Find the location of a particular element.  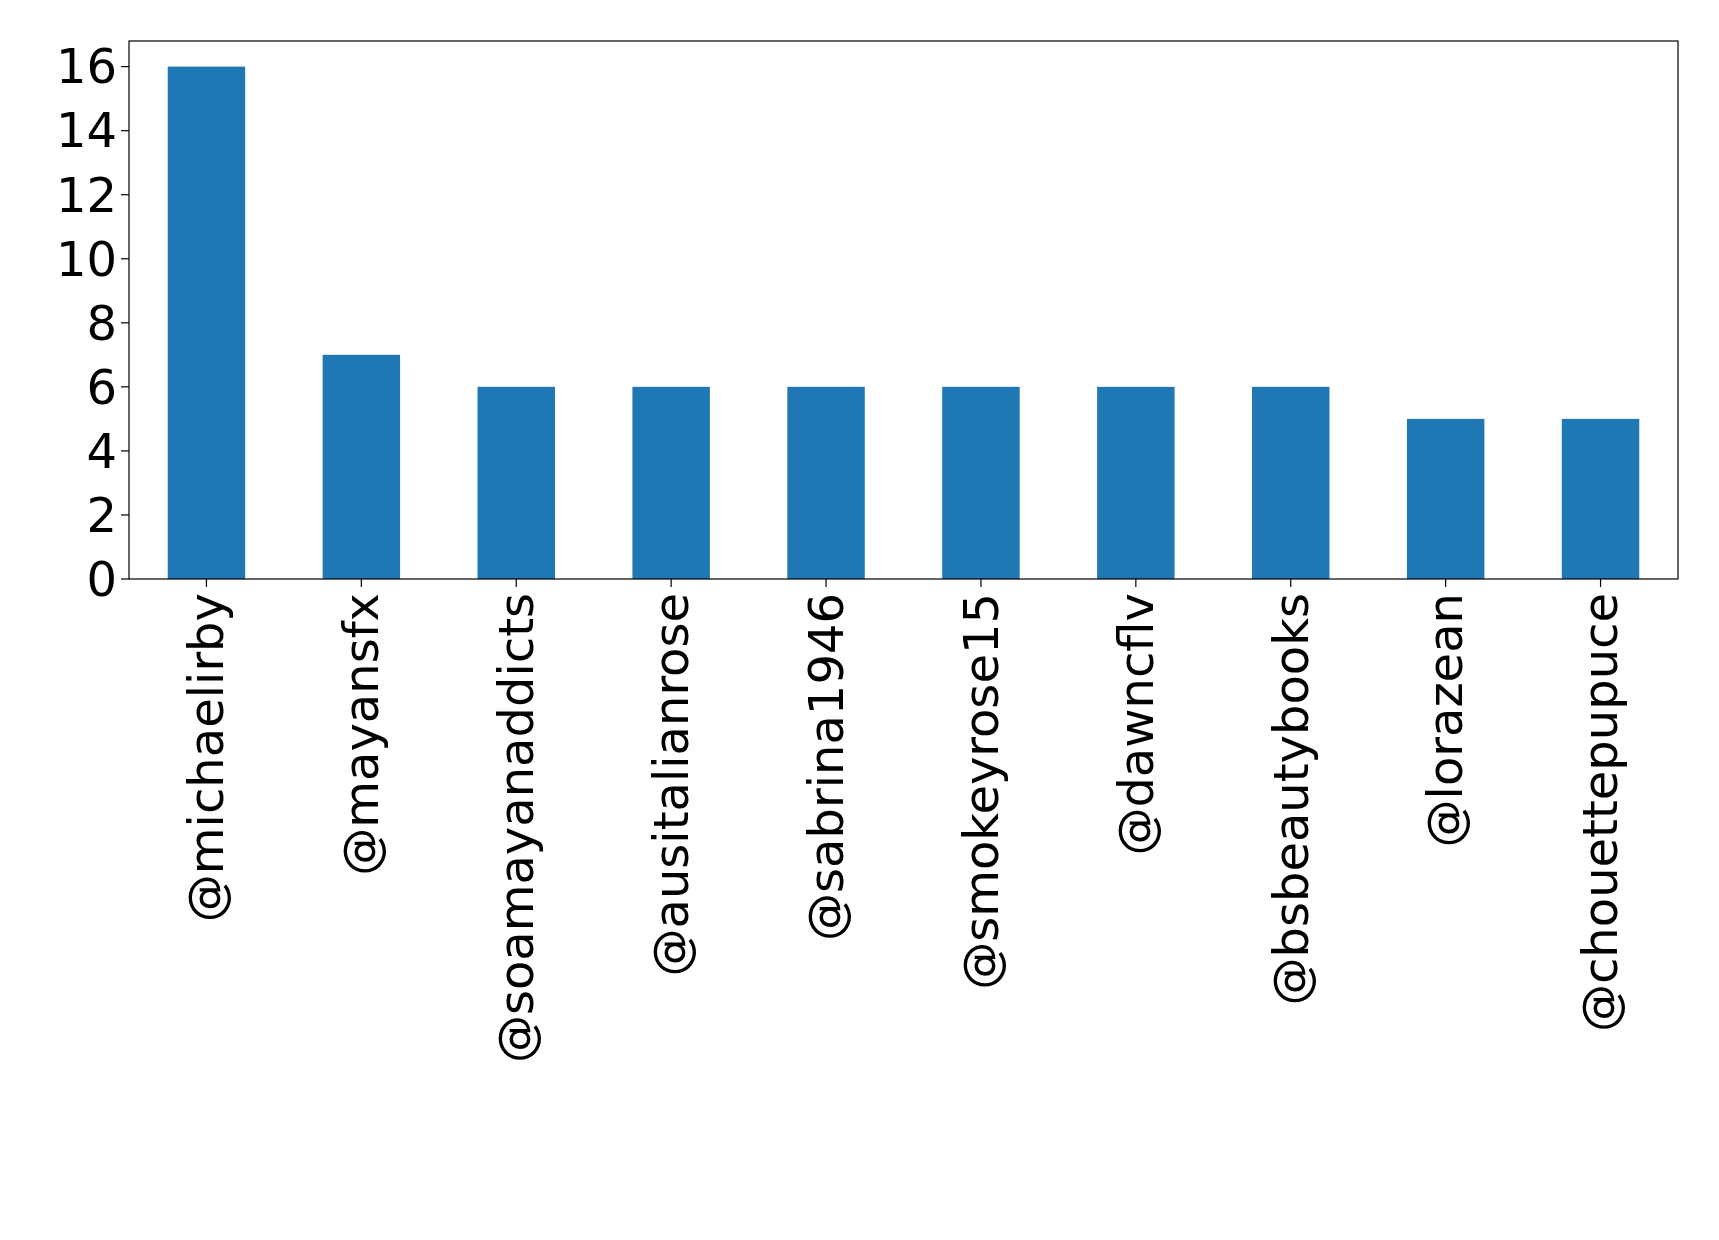

y-tick-label: 16 is located at coordinates (86, 66).